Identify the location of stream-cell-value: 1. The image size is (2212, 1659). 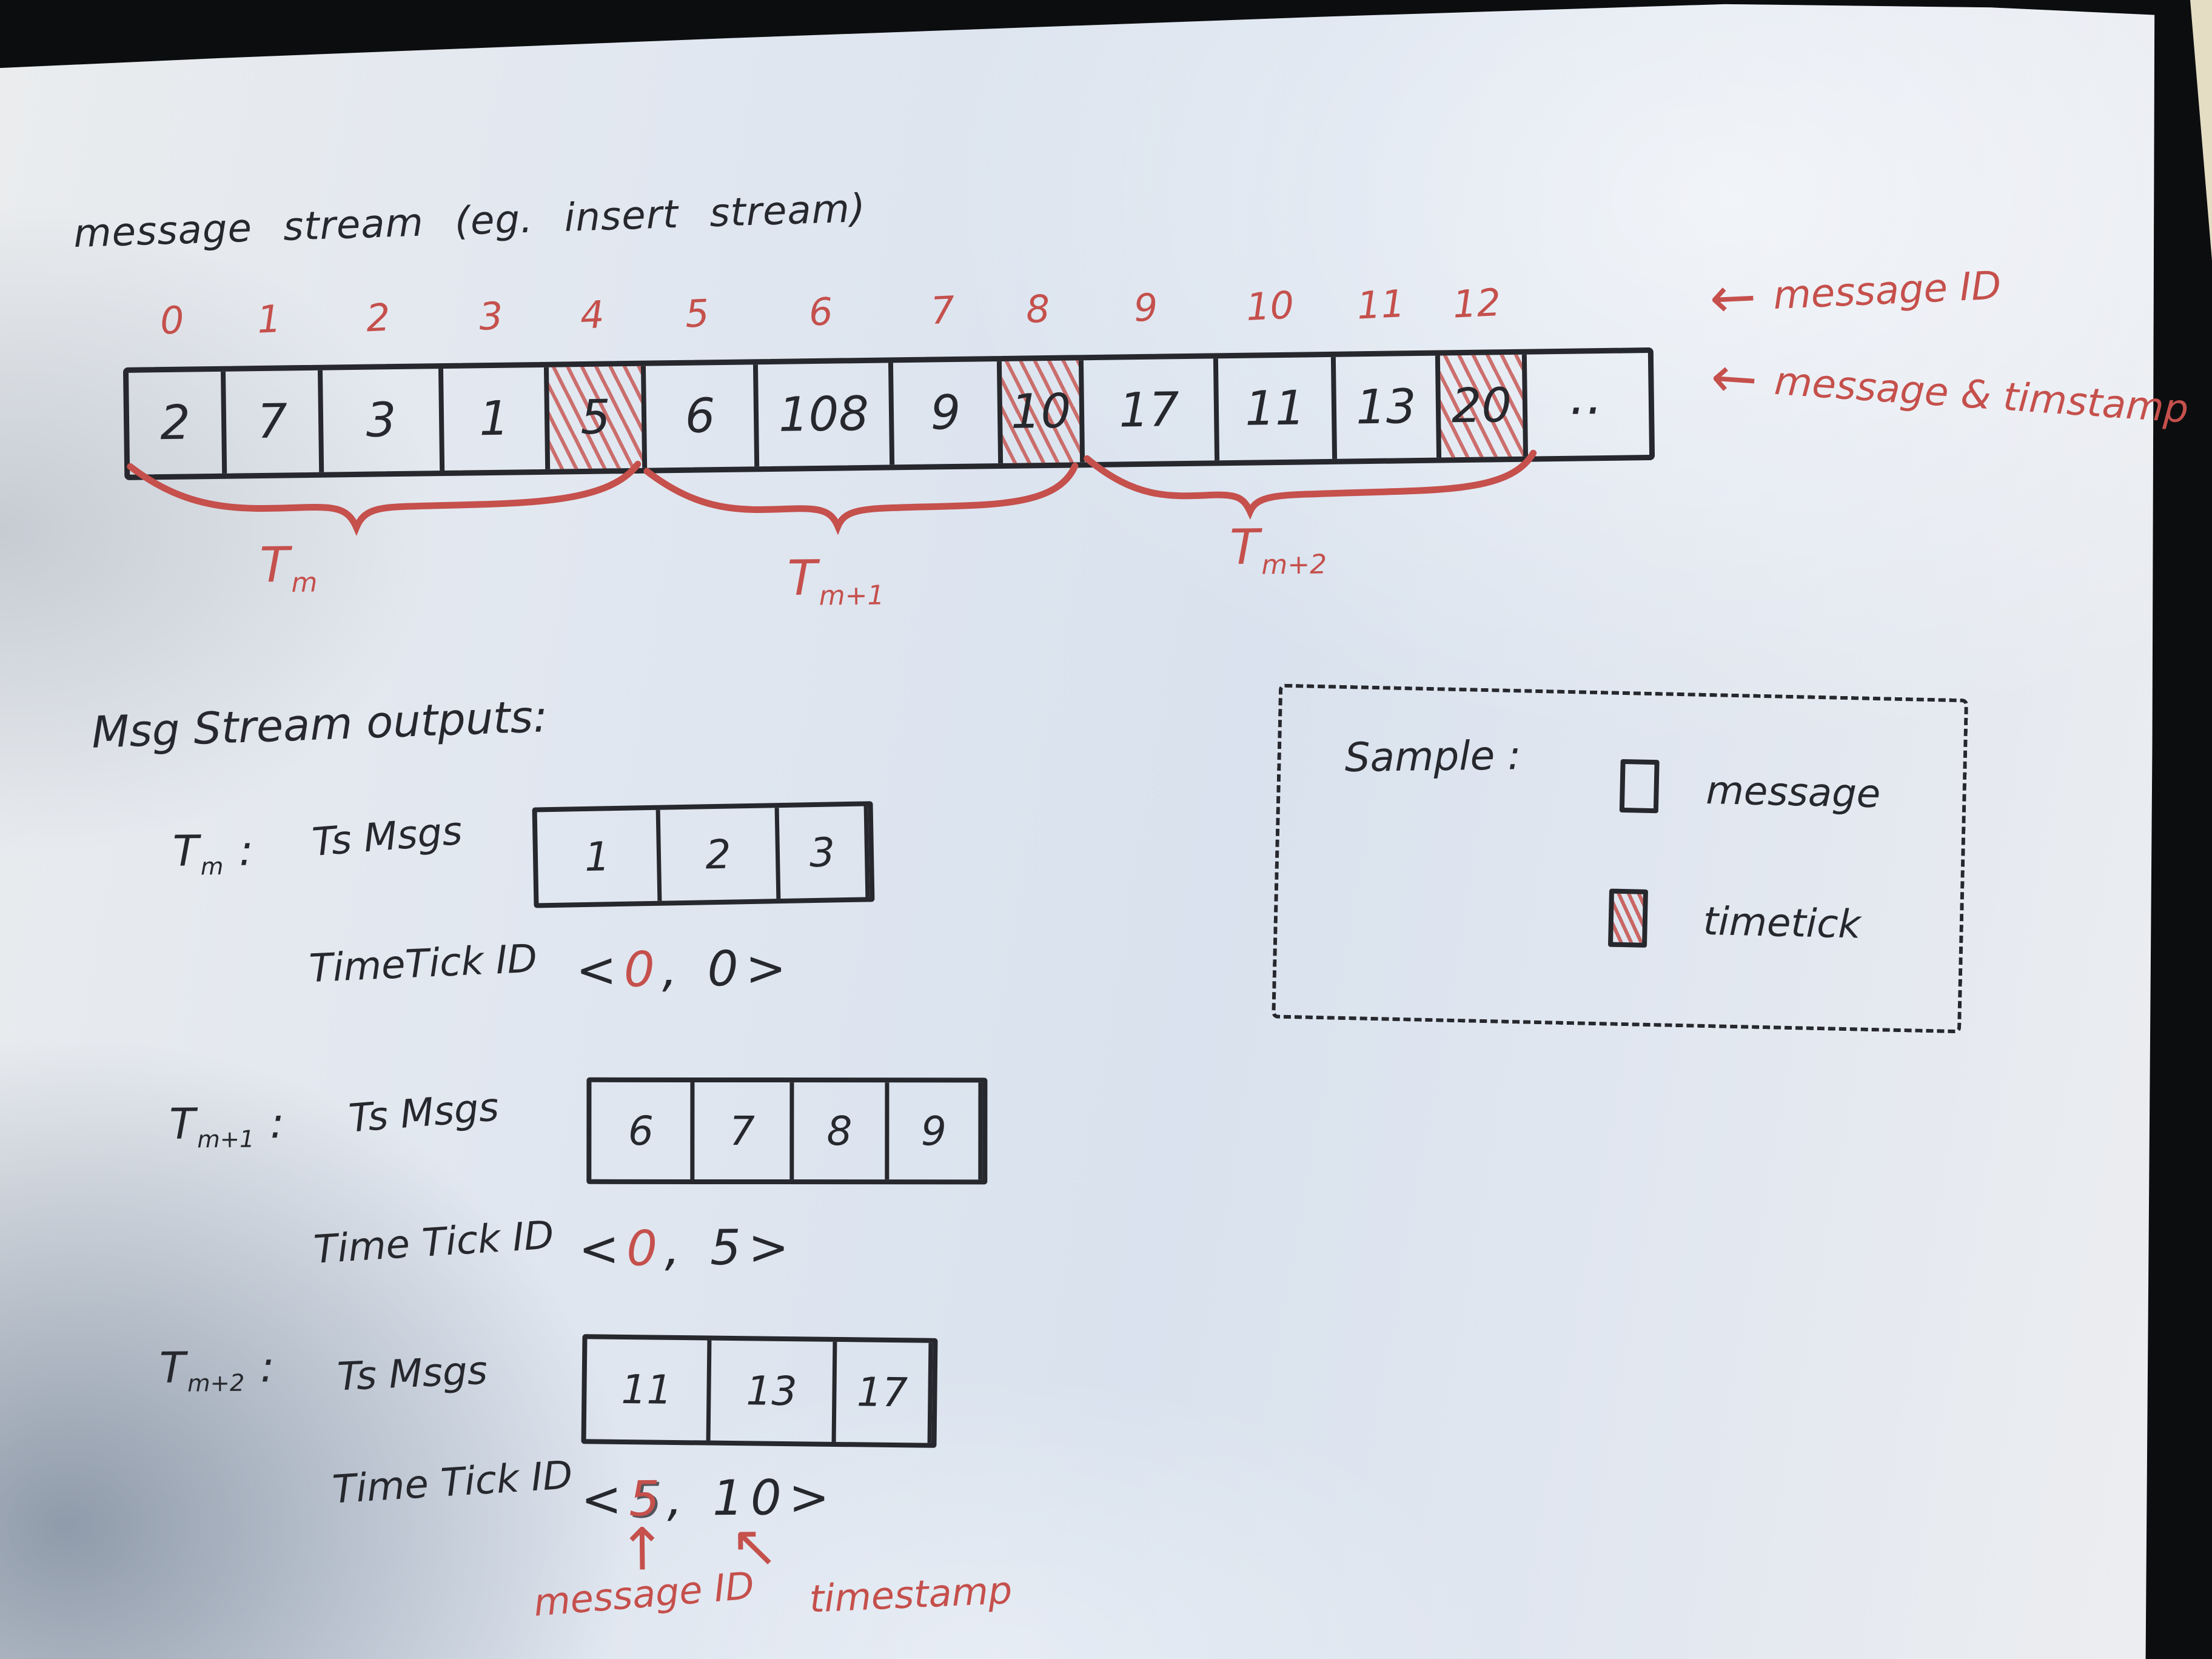
(494, 419).